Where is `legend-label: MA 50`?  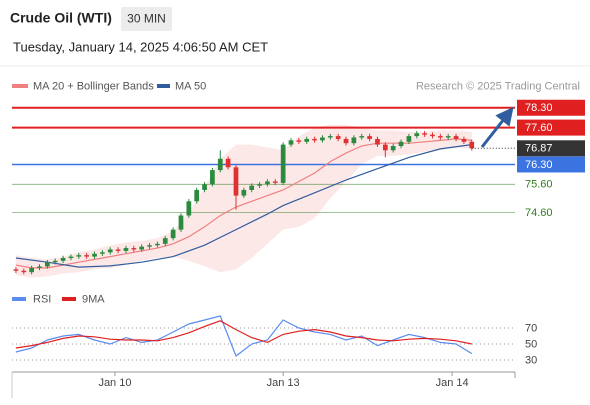 legend-label: MA 50 is located at coordinates (190, 86).